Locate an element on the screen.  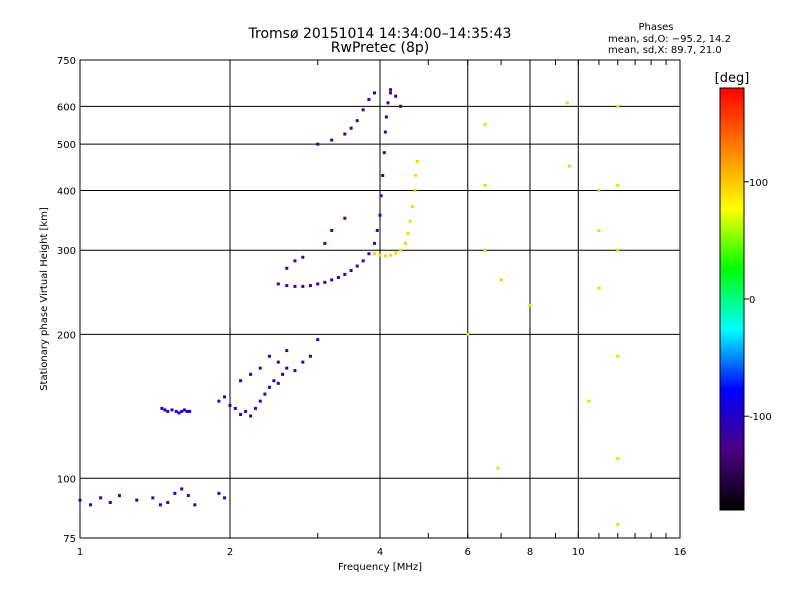
y-tick-label: 200 is located at coordinates (66, 335).